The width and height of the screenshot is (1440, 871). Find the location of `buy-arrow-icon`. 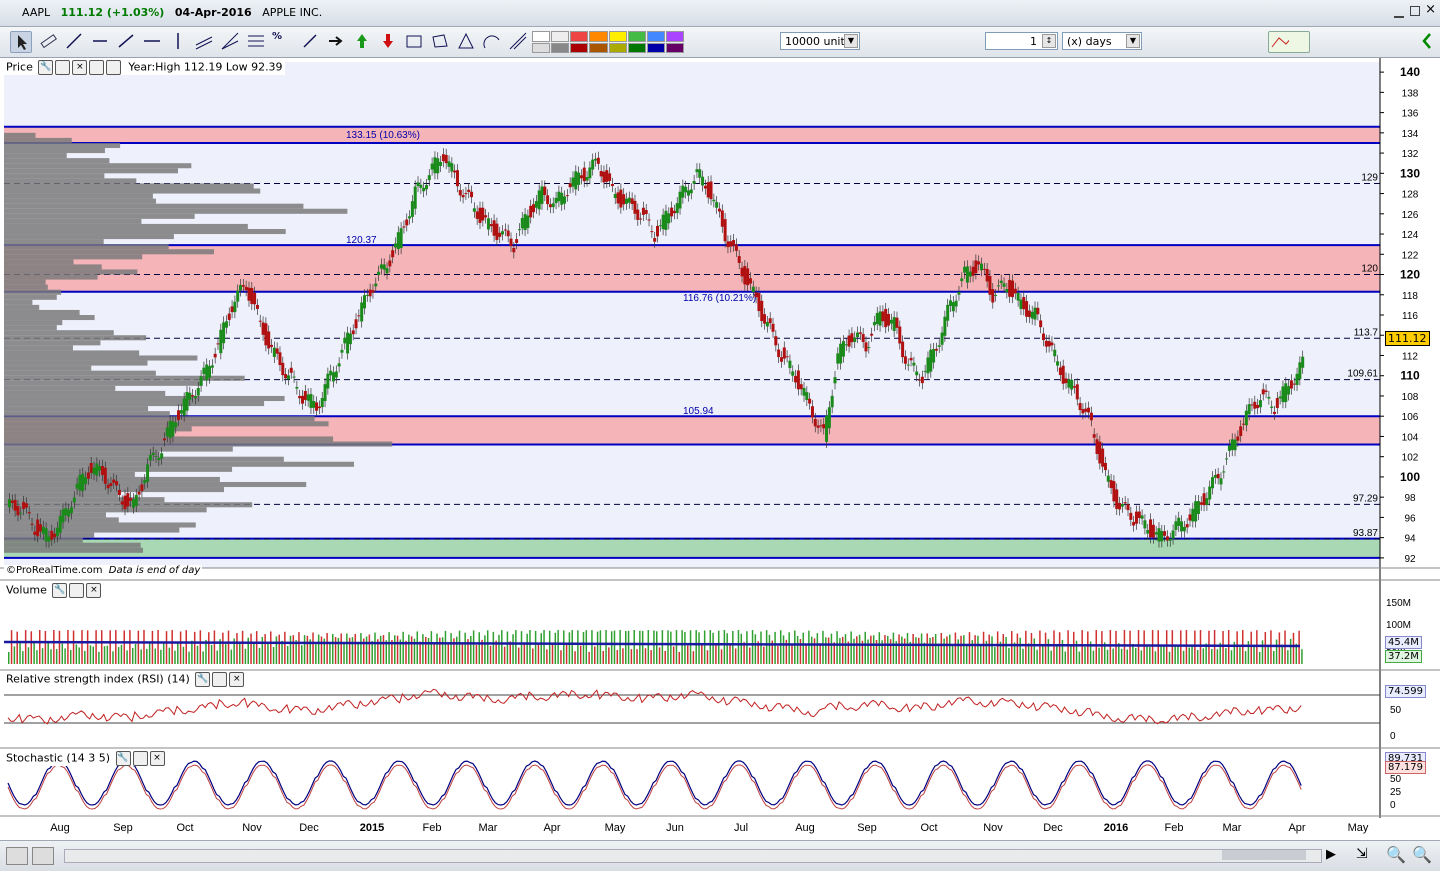

buy-arrow-icon is located at coordinates (362, 41).